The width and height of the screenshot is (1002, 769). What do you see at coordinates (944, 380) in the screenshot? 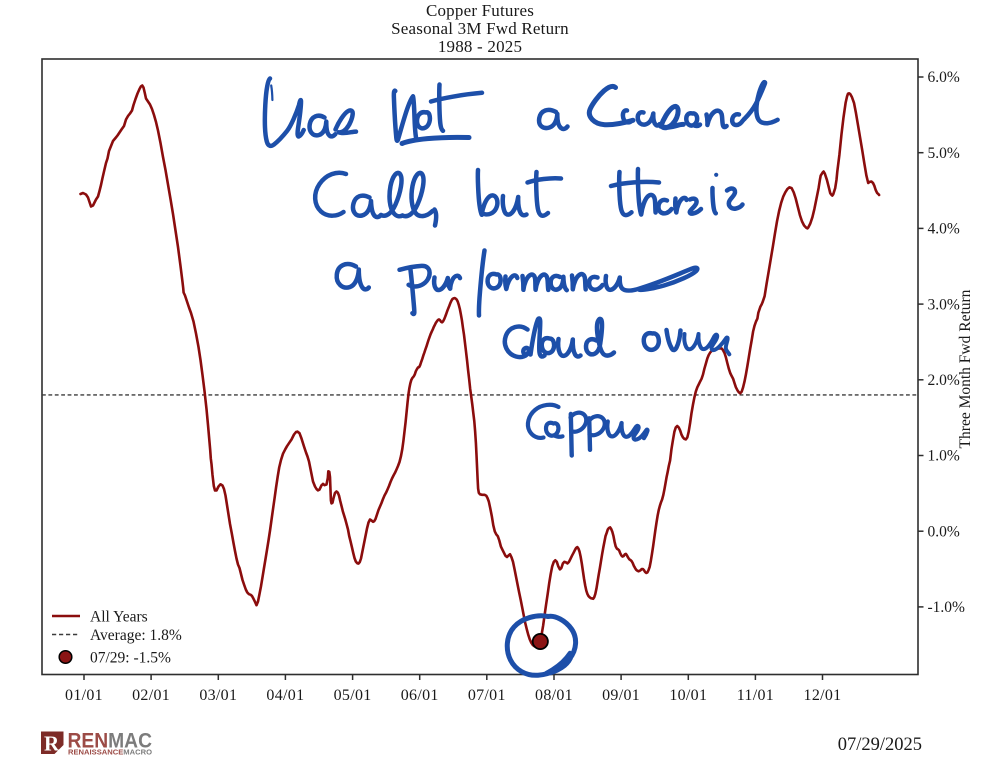
I see `svg-text: 2.0%` at bounding box center [944, 380].